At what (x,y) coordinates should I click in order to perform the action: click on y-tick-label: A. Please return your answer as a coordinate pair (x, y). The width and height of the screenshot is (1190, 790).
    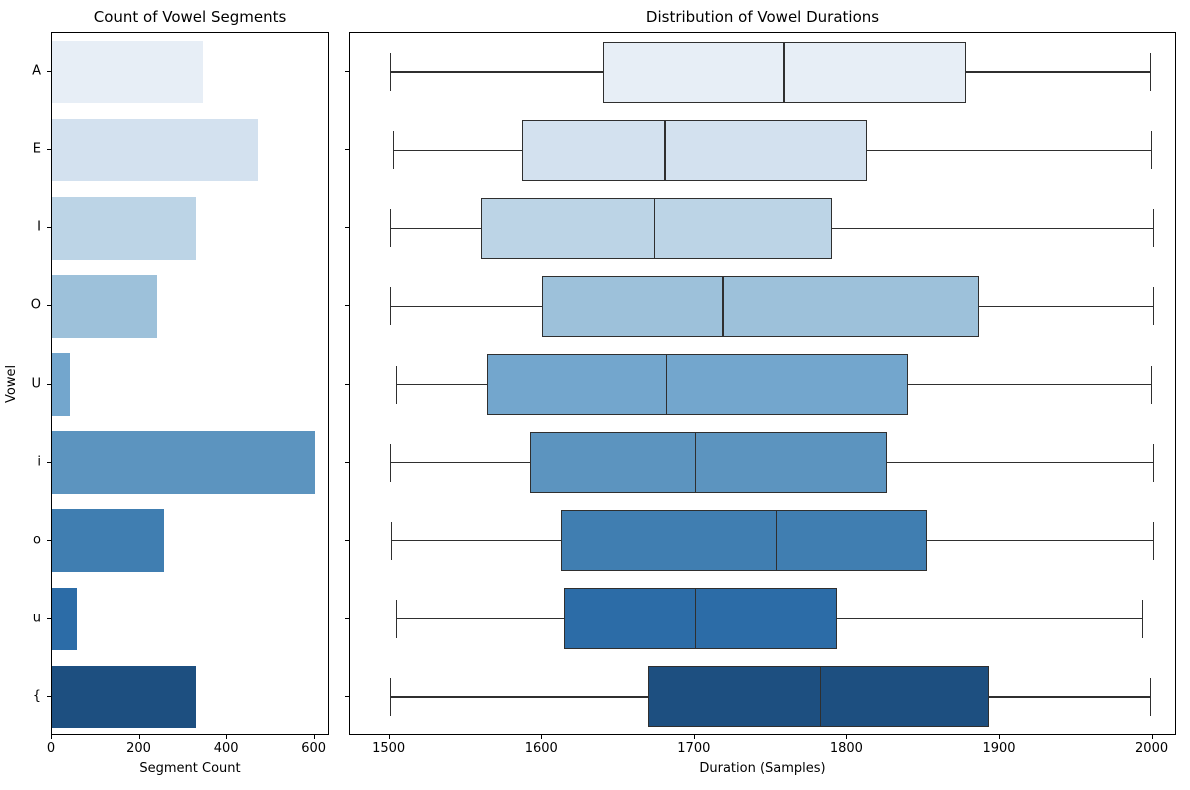
    Looking at the image, I should click on (36, 71).